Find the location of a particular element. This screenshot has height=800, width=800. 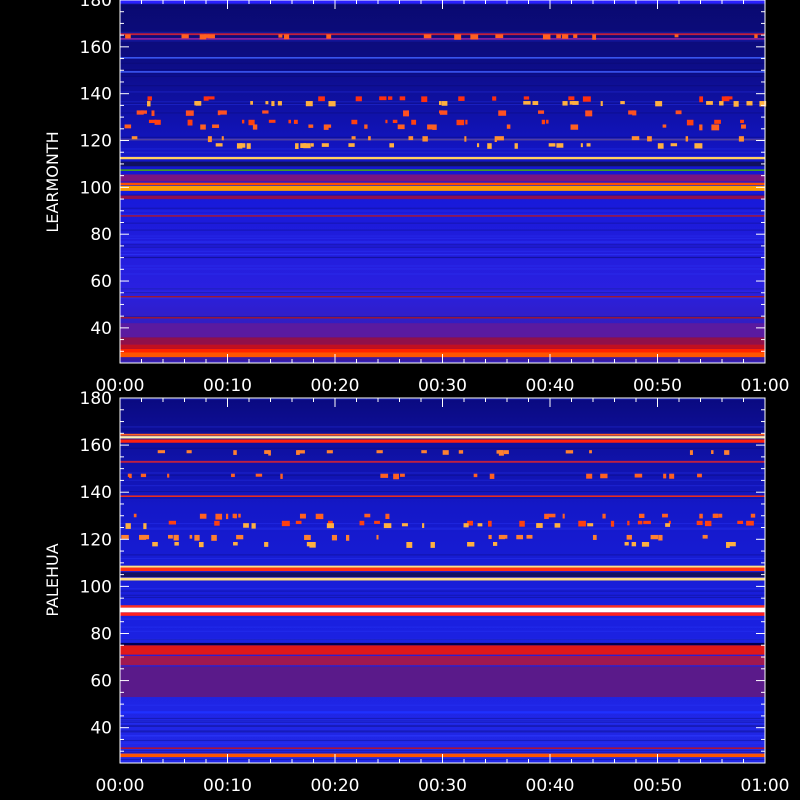

y-tick-label: 40 is located at coordinates (101, 329).